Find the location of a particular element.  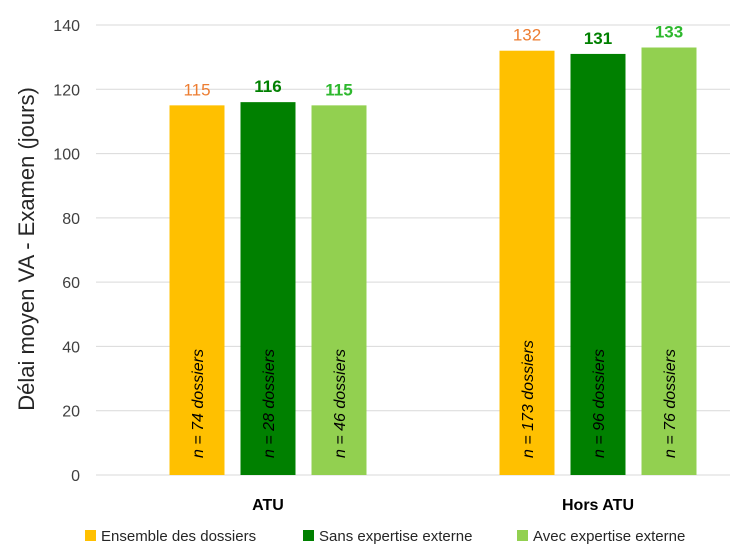

y-tick-label: 20 is located at coordinates (71, 412).